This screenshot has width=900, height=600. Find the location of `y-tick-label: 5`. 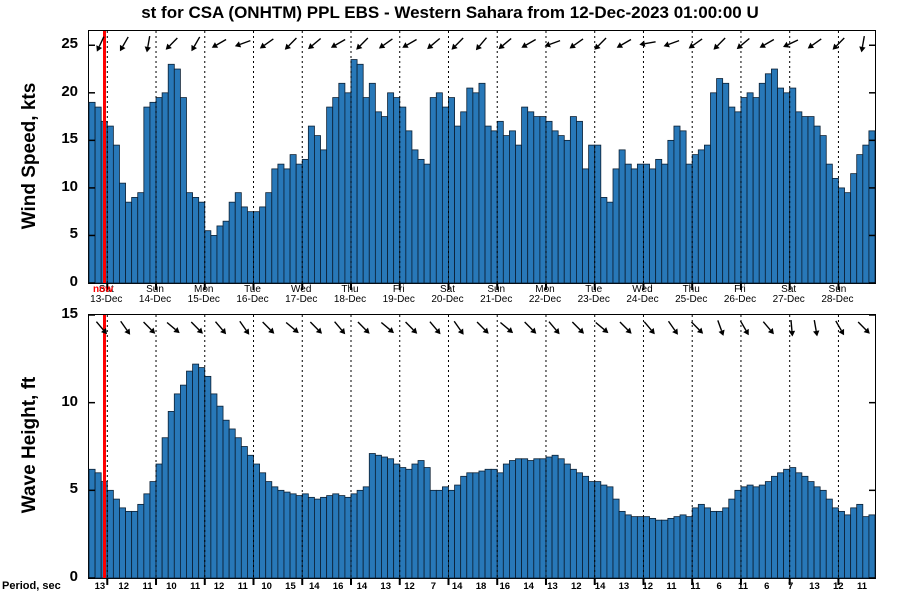

y-tick-label: 5 is located at coordinates (73, 234).